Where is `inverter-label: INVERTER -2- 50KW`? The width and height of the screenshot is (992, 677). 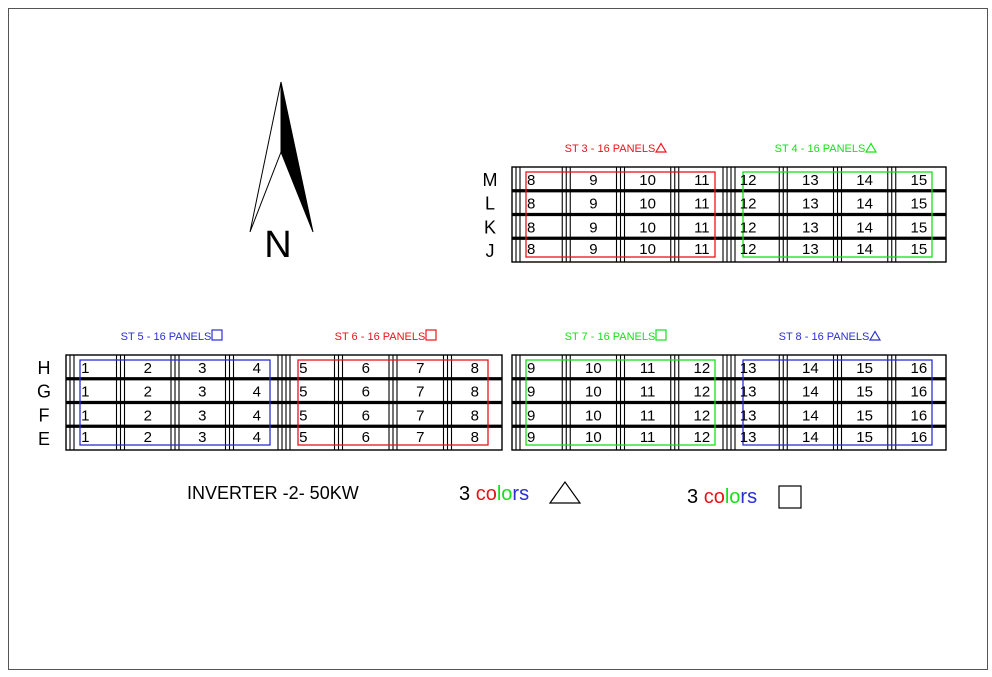 inverter-label: INVERTER -2- 50KW is located at coordinates (273, 493).